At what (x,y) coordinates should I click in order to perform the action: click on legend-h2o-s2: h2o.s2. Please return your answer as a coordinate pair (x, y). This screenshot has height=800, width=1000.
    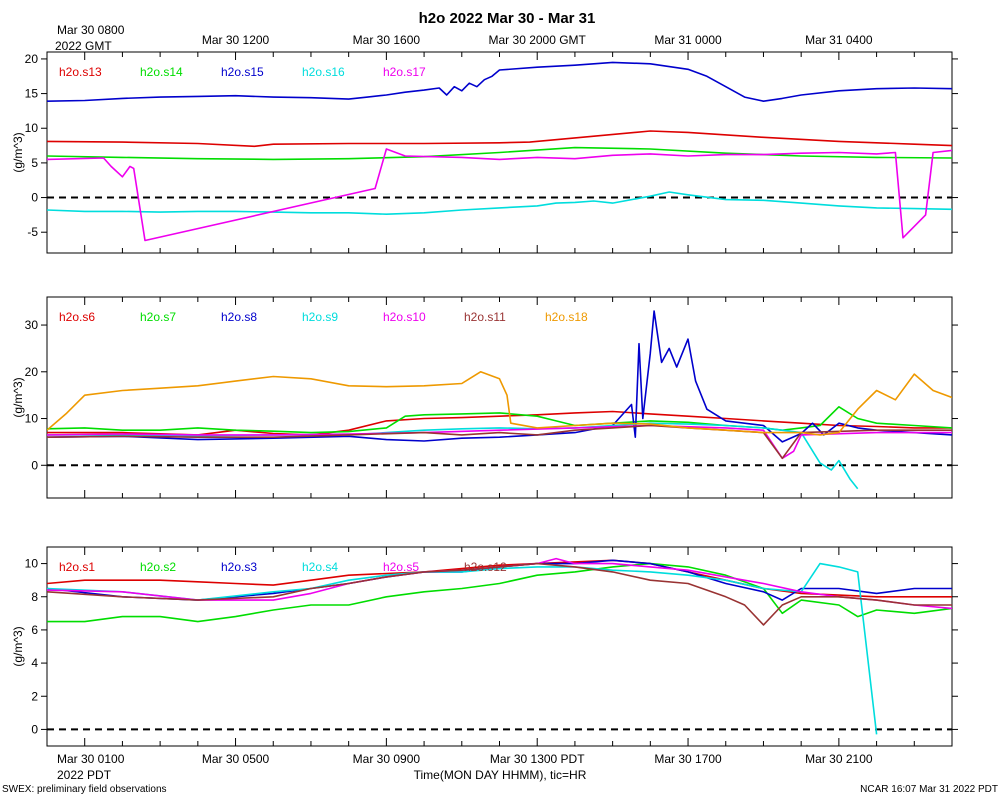
    Looking at the image, I should click on (158, 567).